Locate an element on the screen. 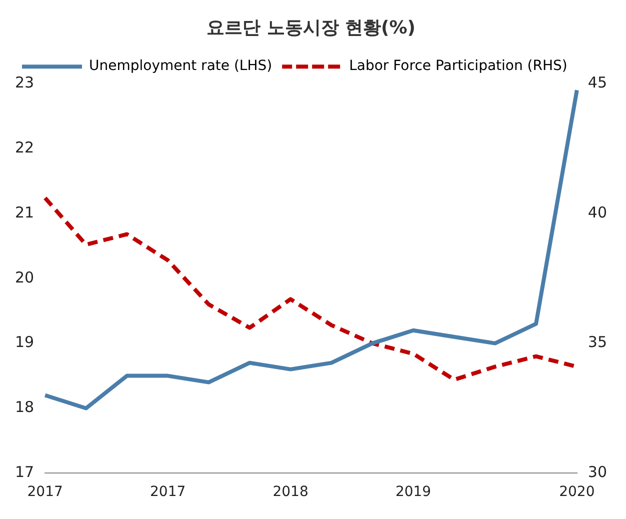 This screenshot has width=626, height=519. y2-tick-label: 45 is located at coordinates (598, 82).